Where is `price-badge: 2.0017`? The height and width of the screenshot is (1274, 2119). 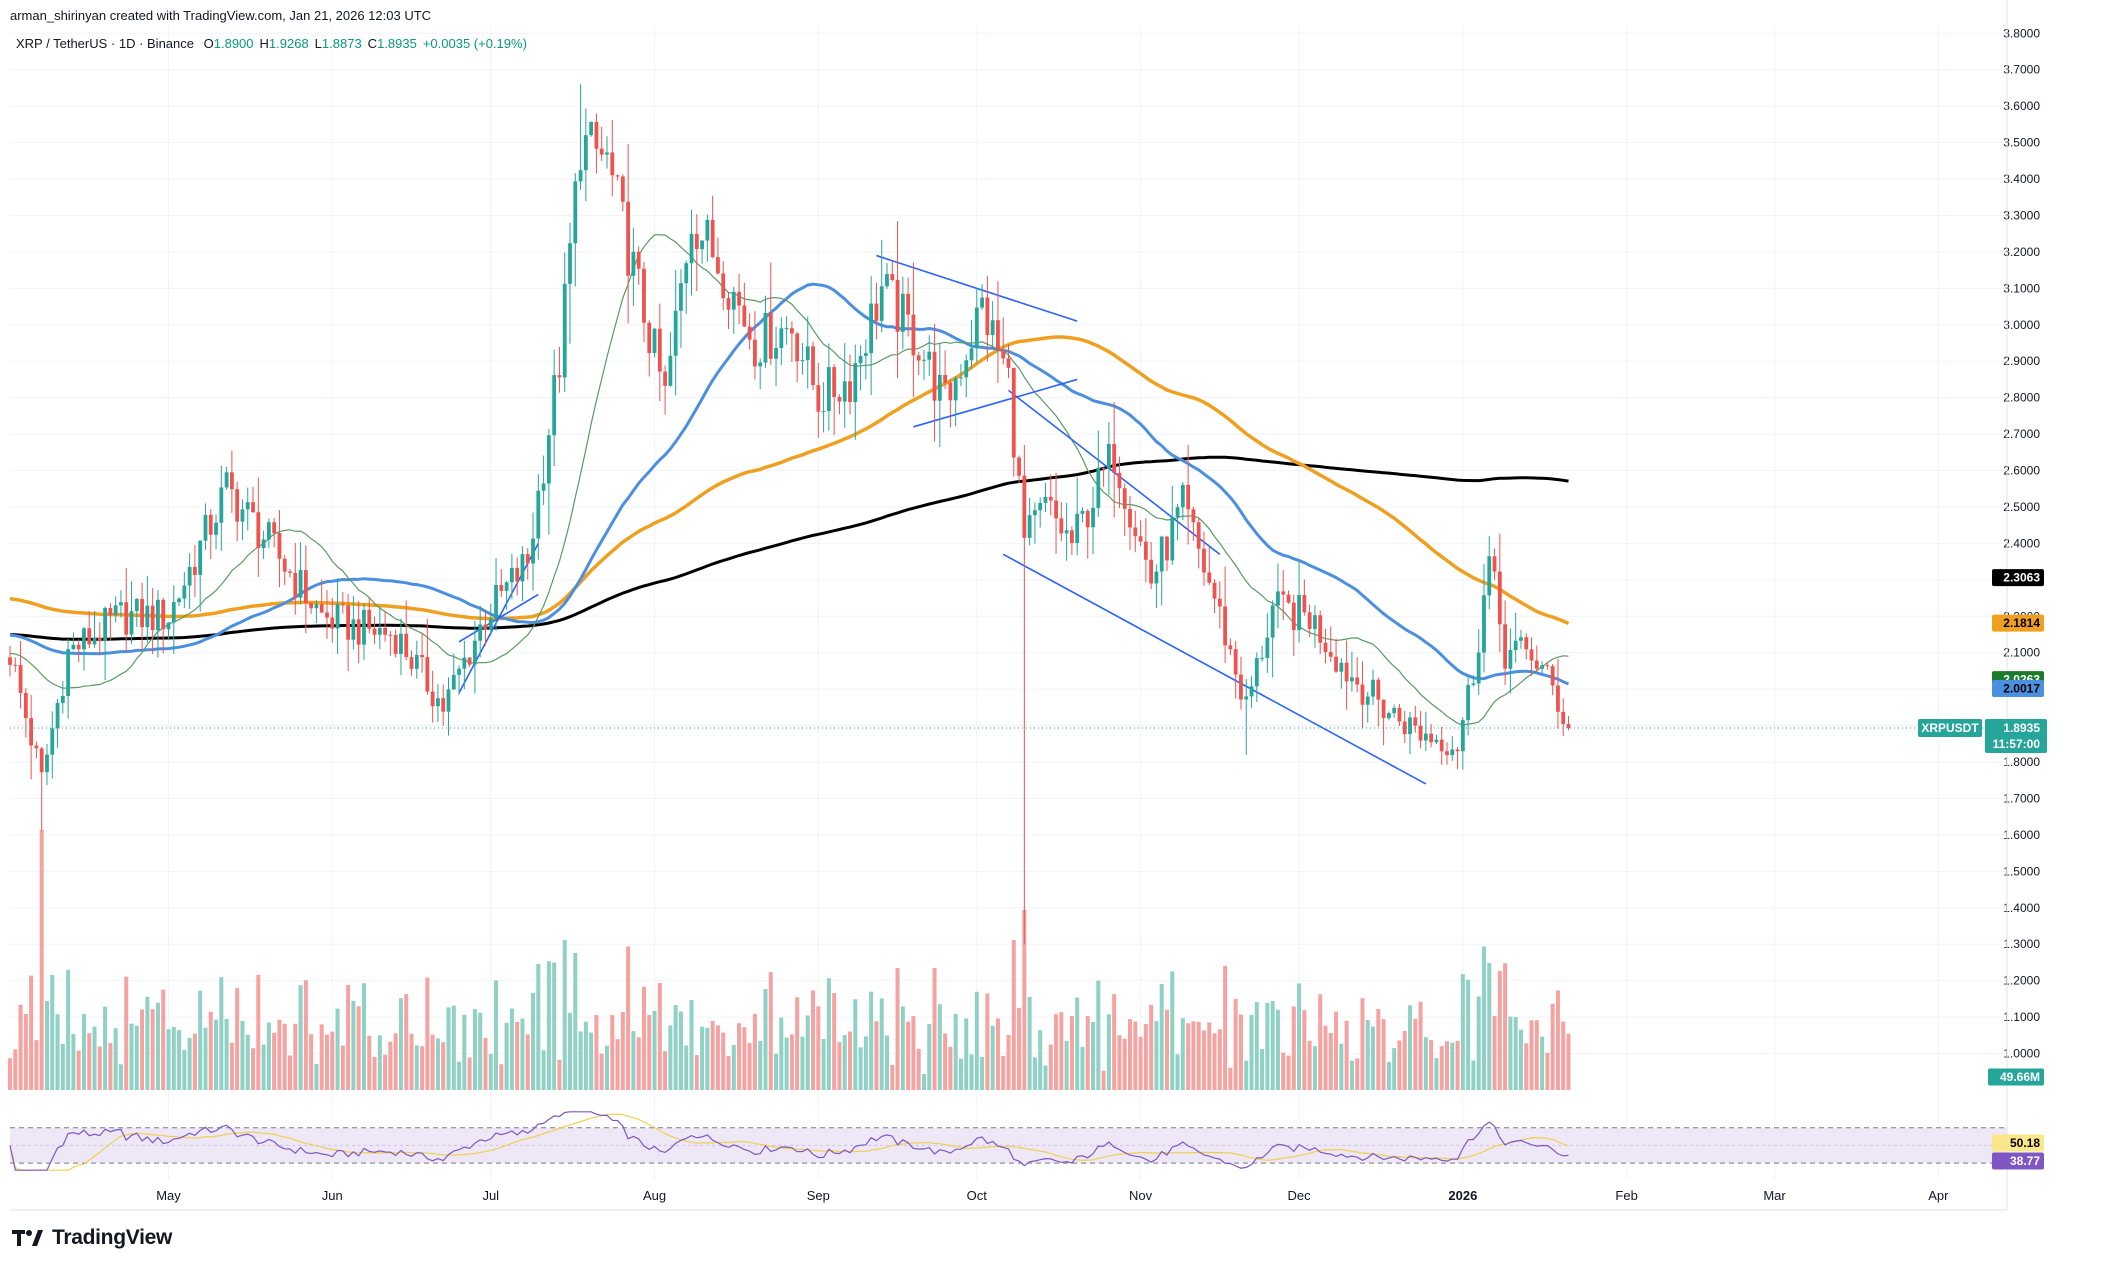 price-badge: 2.0017 is located at coordinates (2021, 689).